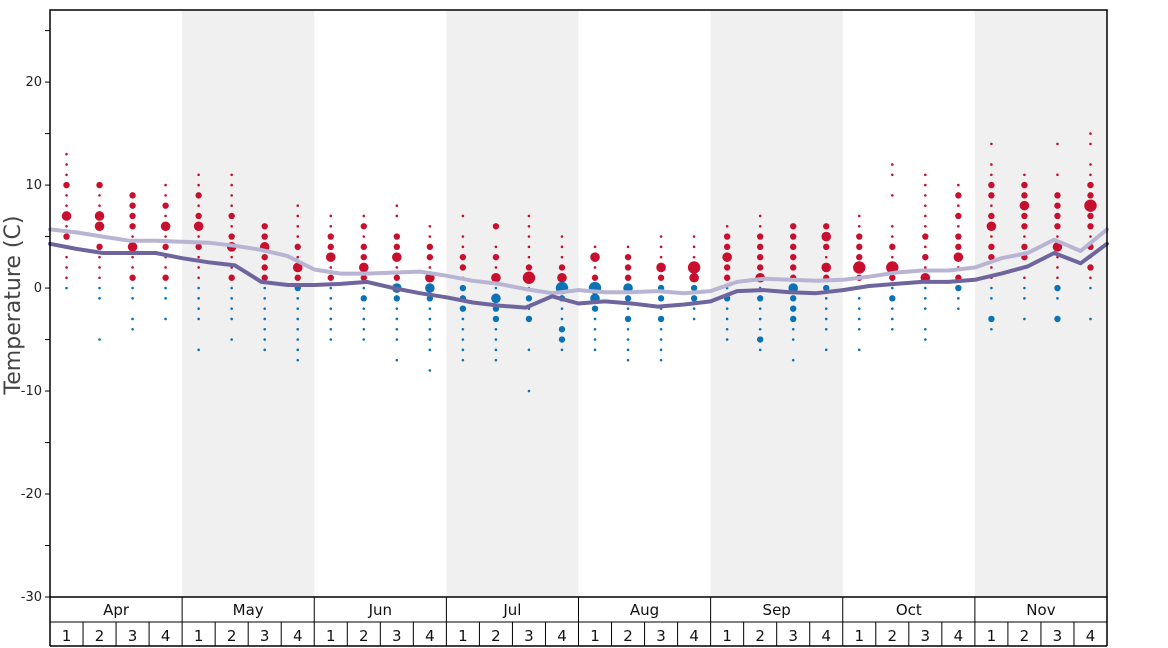  I want to click on month-shade-nov, so click(1040, 303).